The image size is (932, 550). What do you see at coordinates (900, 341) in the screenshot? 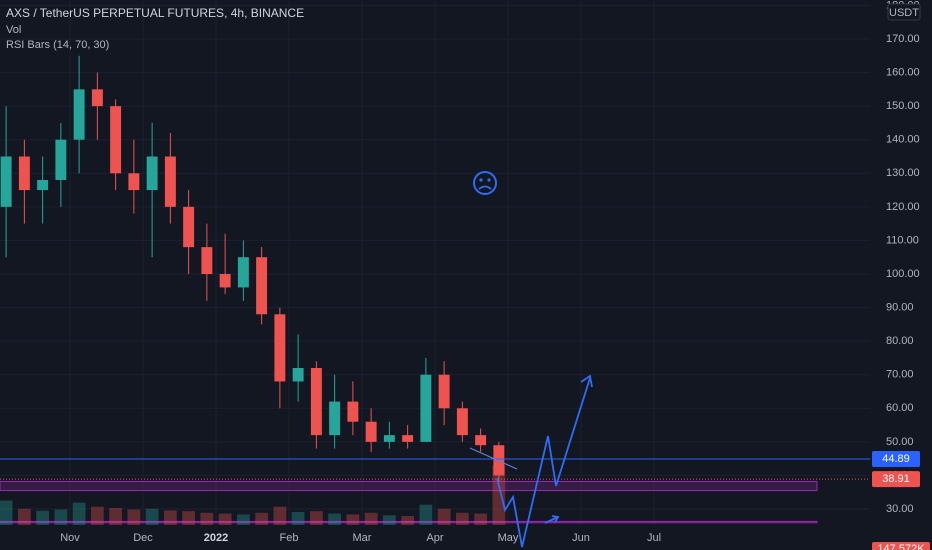
I see `y-tick-label: 80.00` at bounding box center [900, 341].